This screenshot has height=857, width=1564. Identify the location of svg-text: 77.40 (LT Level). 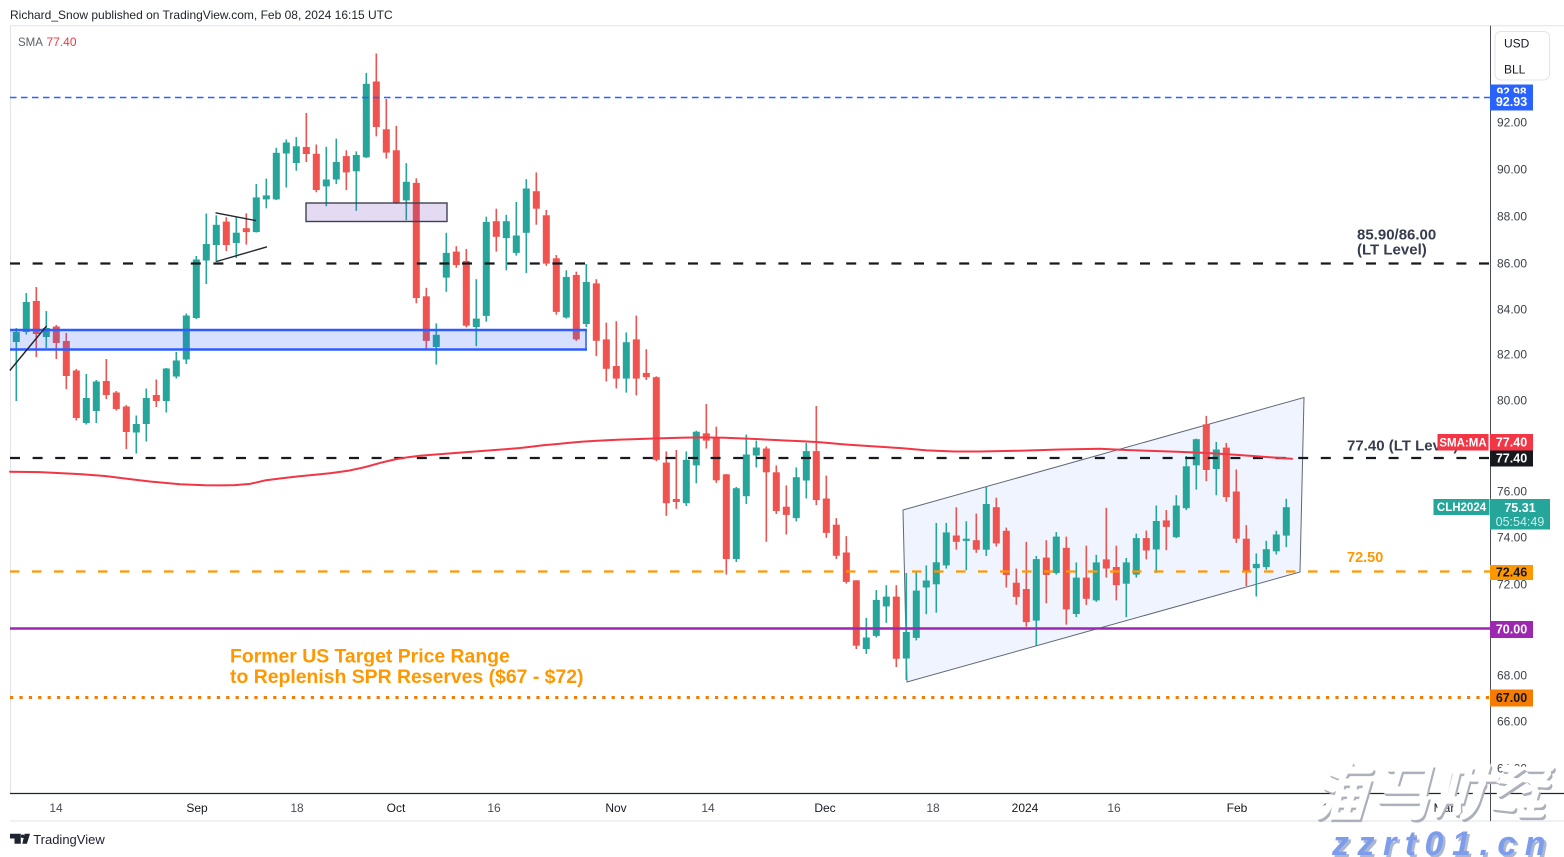
(1402, 446).